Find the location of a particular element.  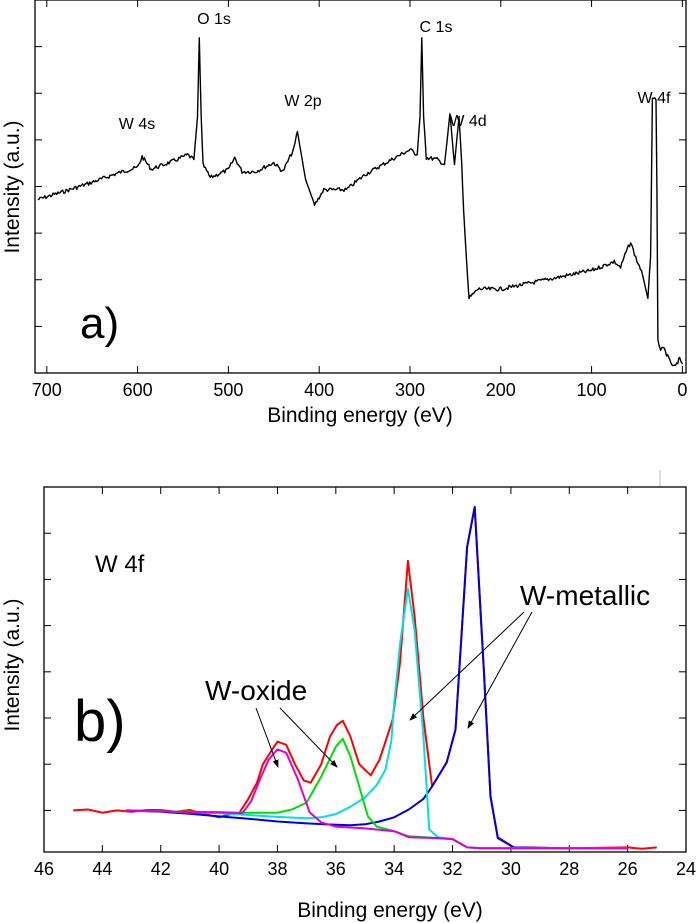

x-tick-label: 32 is located at coordinates (453, 869).